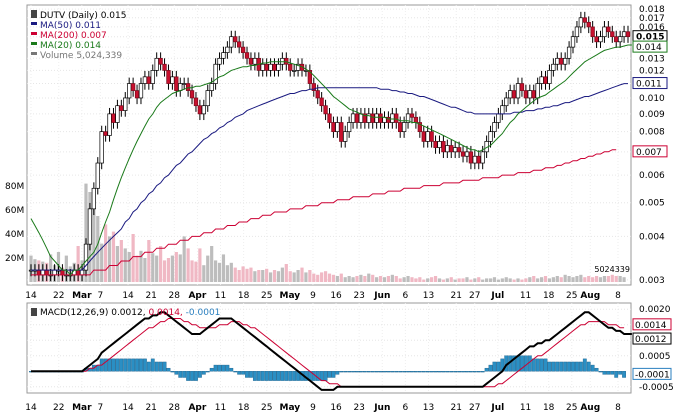 The image size is (688, 418). Describe the element at coordinates (655, 357) in the screenshot. I see `macd-tick-label: 0.0005` at that location.